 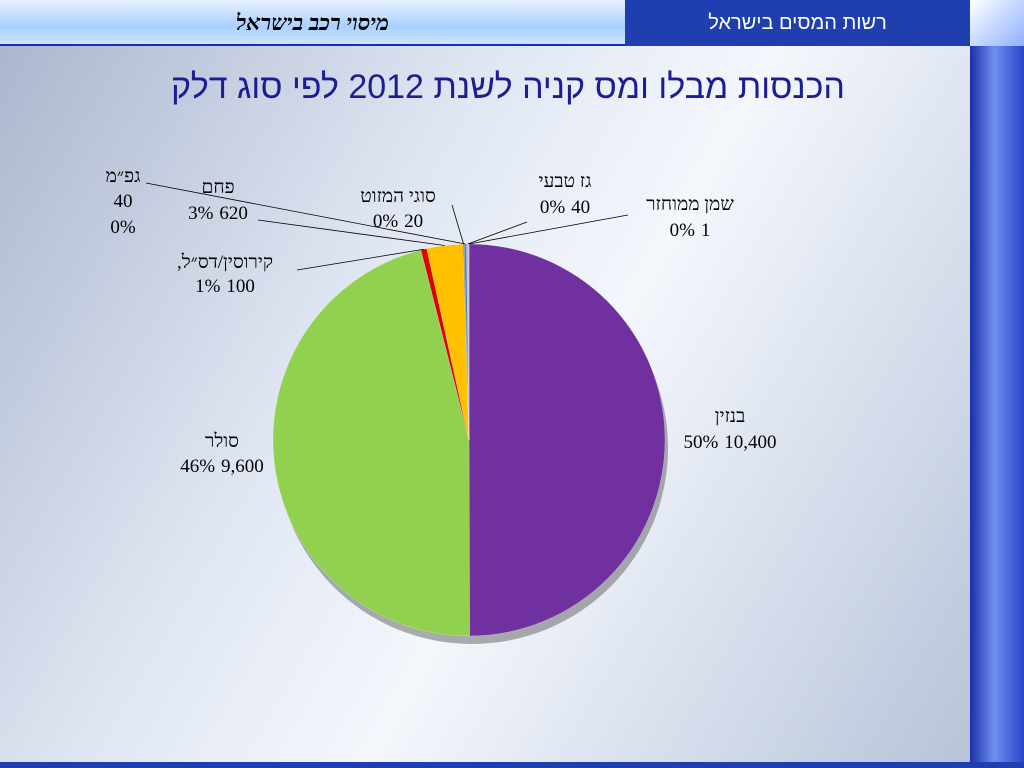 What do you see at coordinates (123, 176) in the screenshot?
I see `slice-label: גפ״מ` at bounding box center [123, 176].